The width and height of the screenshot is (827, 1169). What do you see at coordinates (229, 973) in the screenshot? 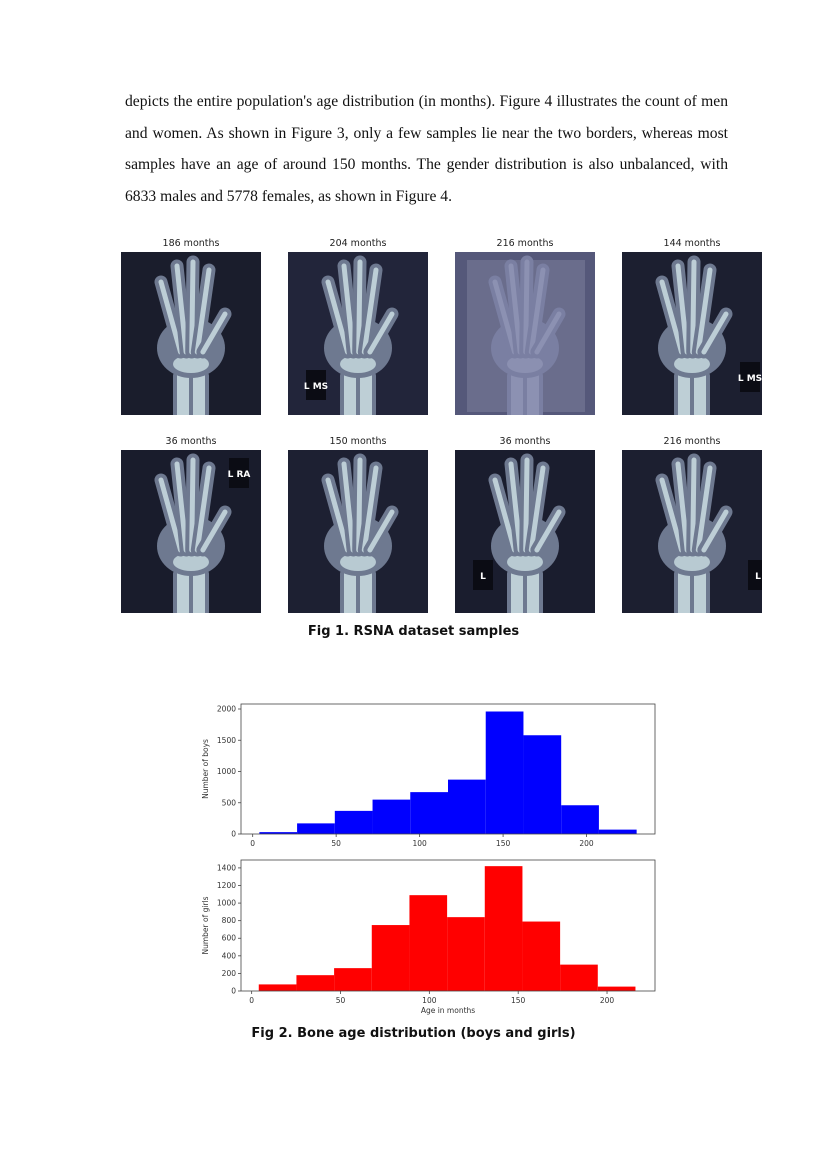
I see `y-tick-label: 200` at bounding box center [229, 973].